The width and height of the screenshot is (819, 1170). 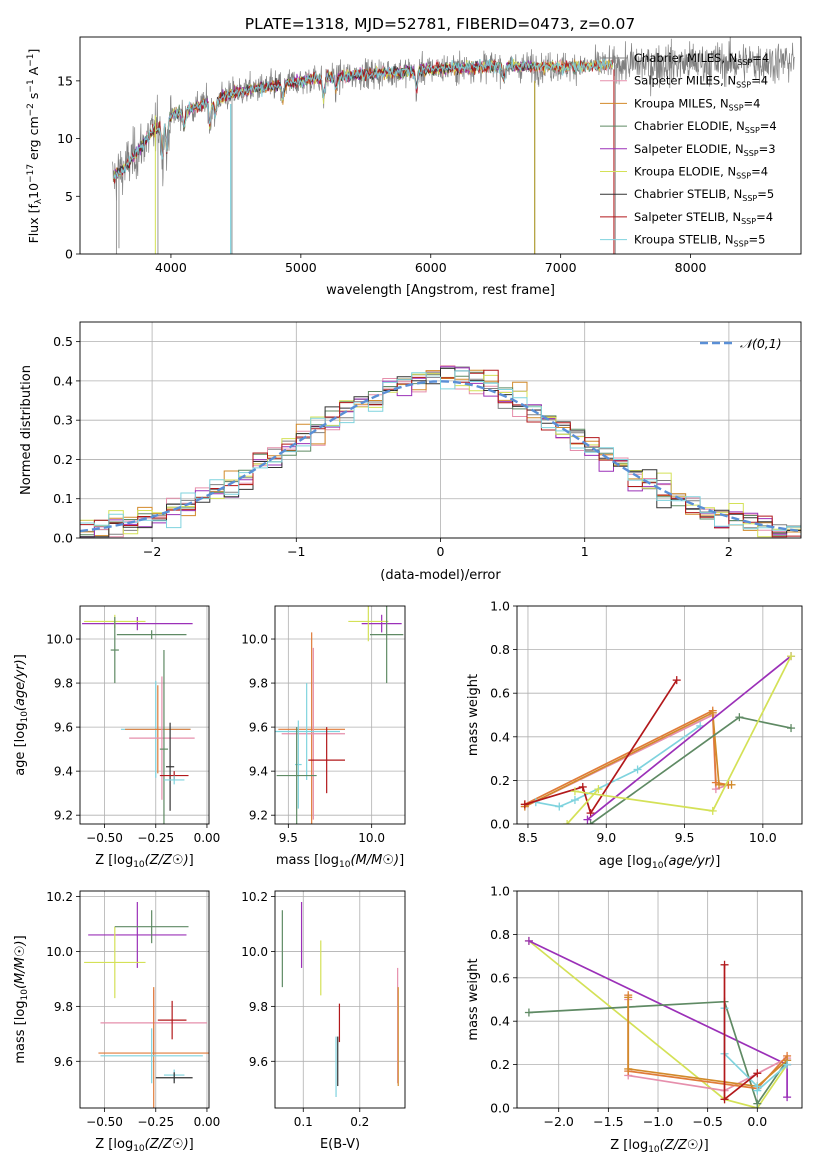 I want to click on x-tick-label: −0.5, so click(x=707, y=1121).